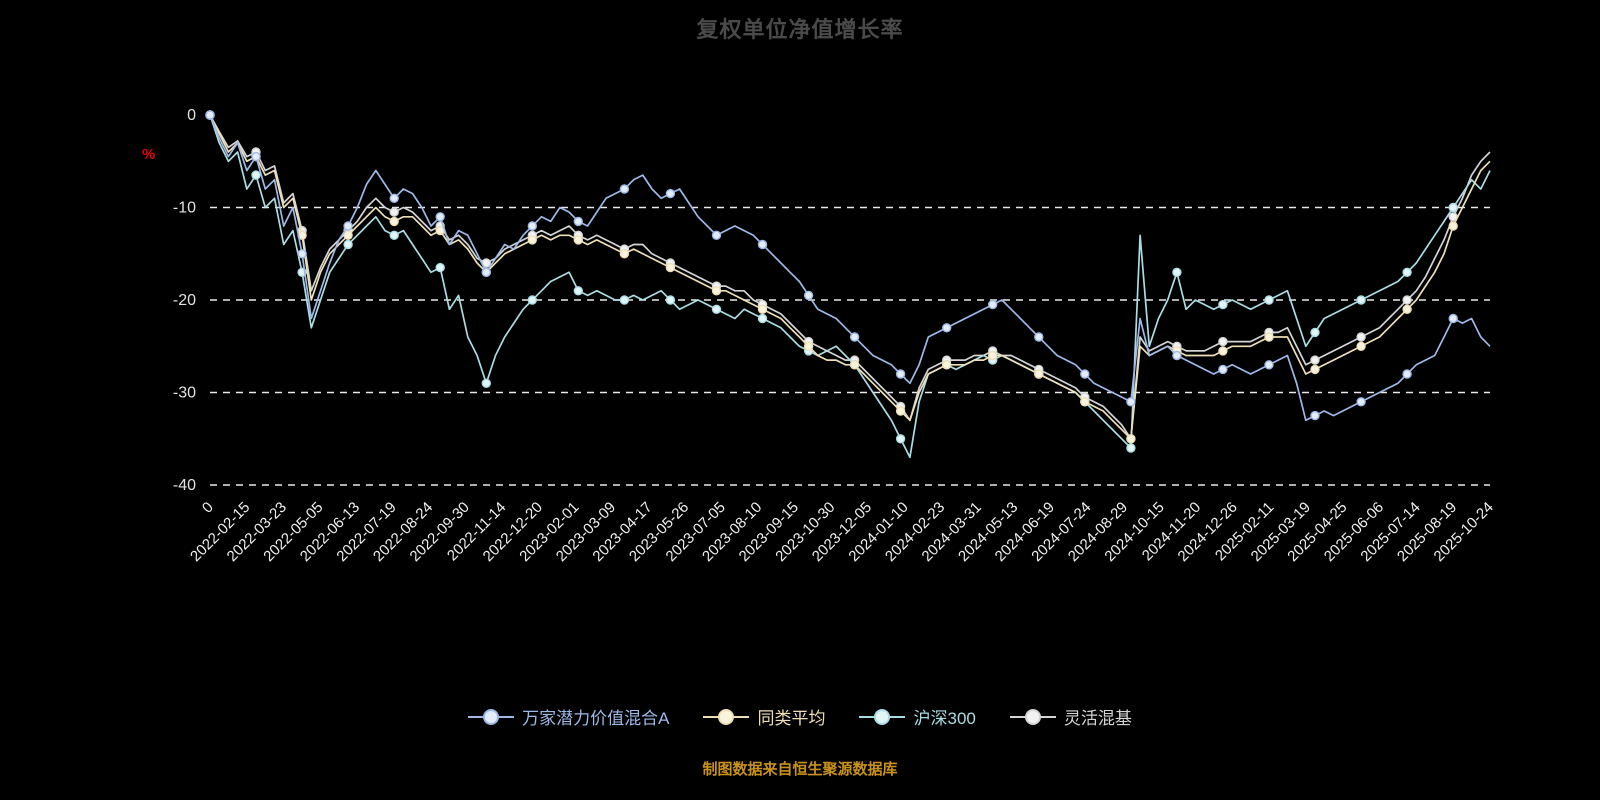 The height and width of the screenshot is (800, 1600). What do you see at coordinates (882, 716) in the screenshot?
I see `legend-marker-csi300` at bounding box center [882, 716].